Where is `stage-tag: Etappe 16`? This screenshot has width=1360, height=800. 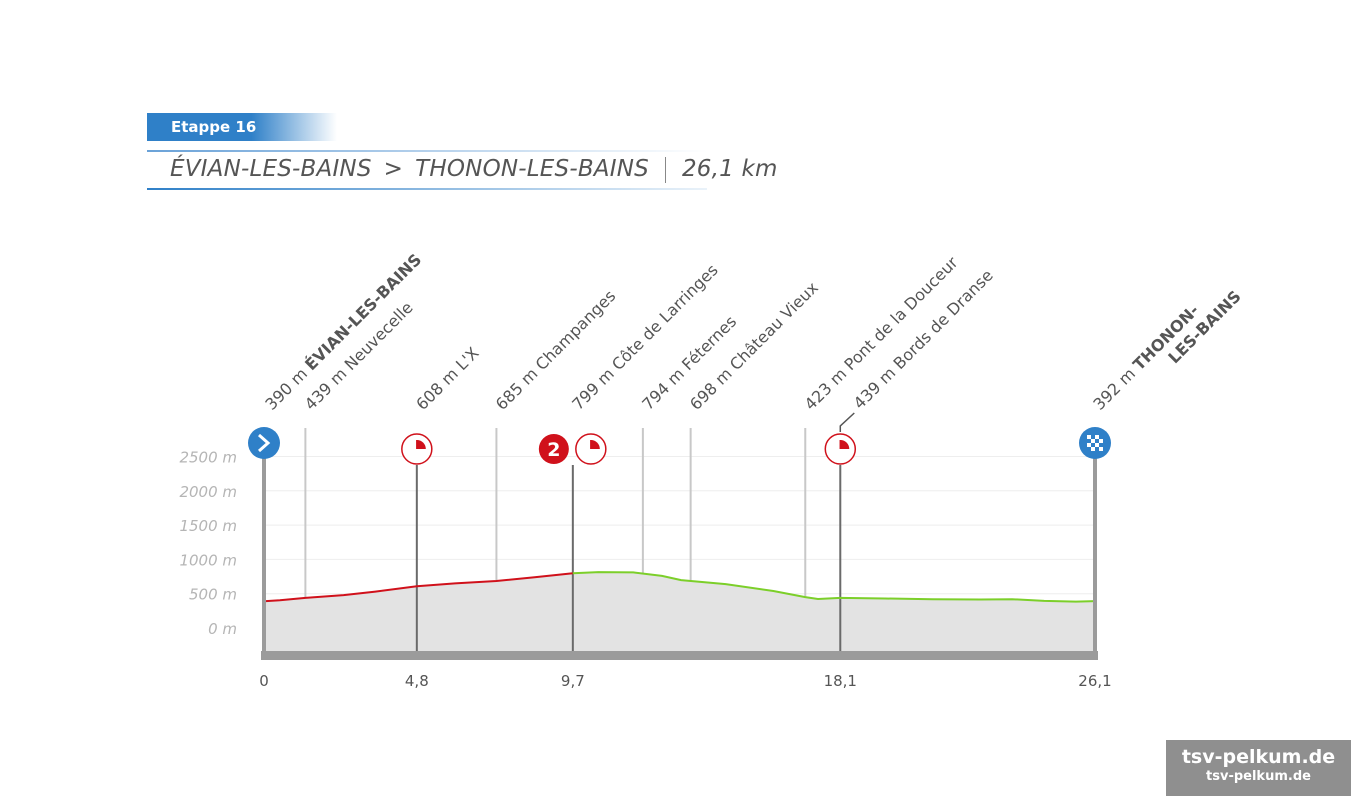
stage-tag: Etappe 16 is located at coordinates (242, 127).